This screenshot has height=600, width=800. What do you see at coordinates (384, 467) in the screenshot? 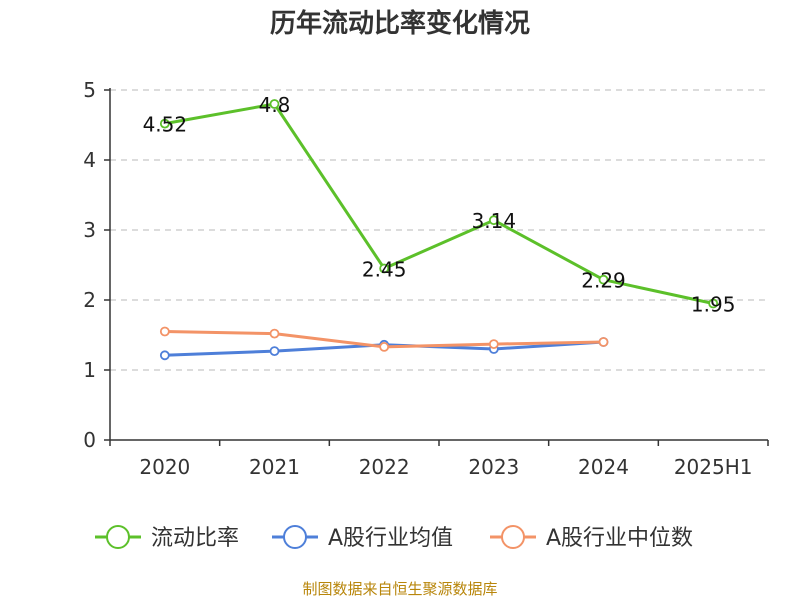
I see `x-tick-label: 2022` at bounding box center [384, 467].